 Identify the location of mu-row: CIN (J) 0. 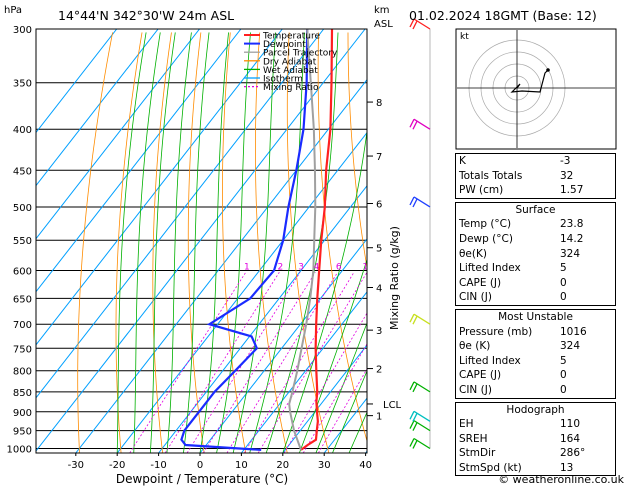
(535, 390).